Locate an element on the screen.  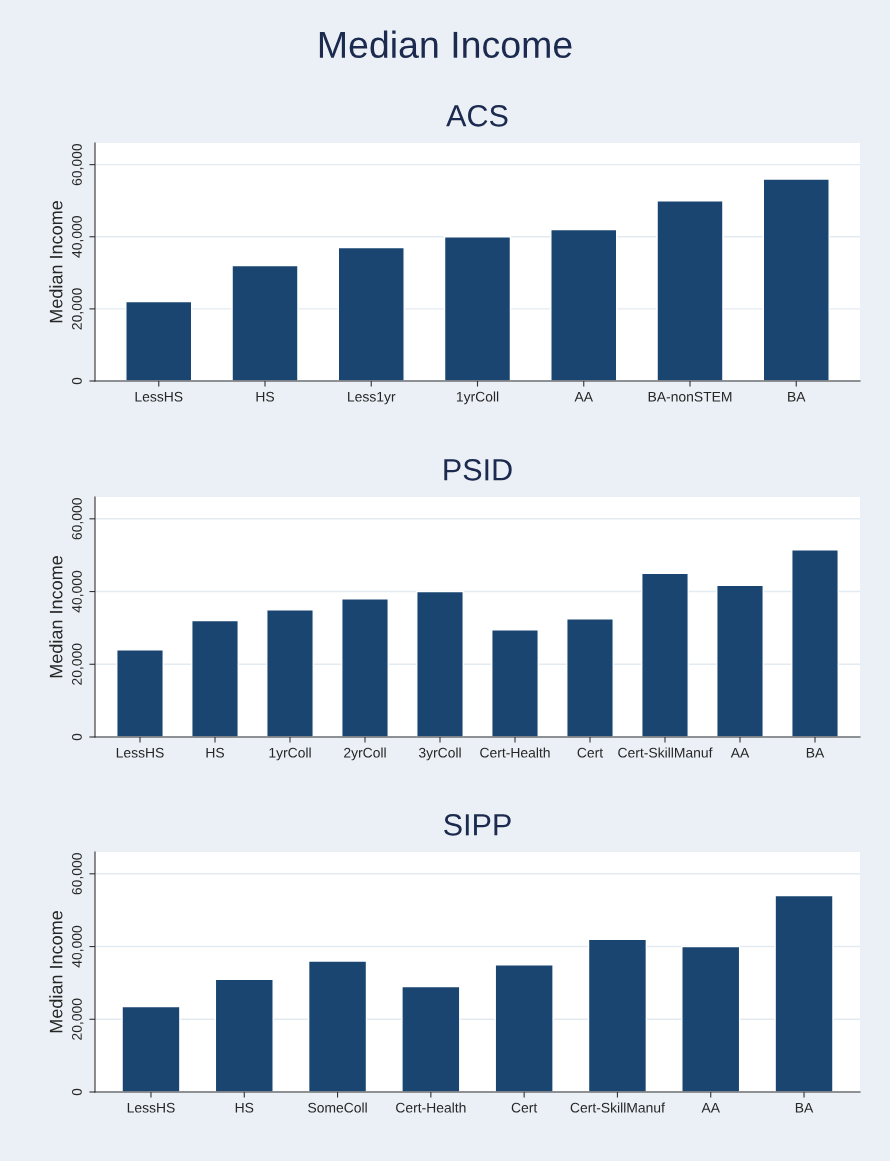
chart-title: Median Income is located at coordinates (445, 44).